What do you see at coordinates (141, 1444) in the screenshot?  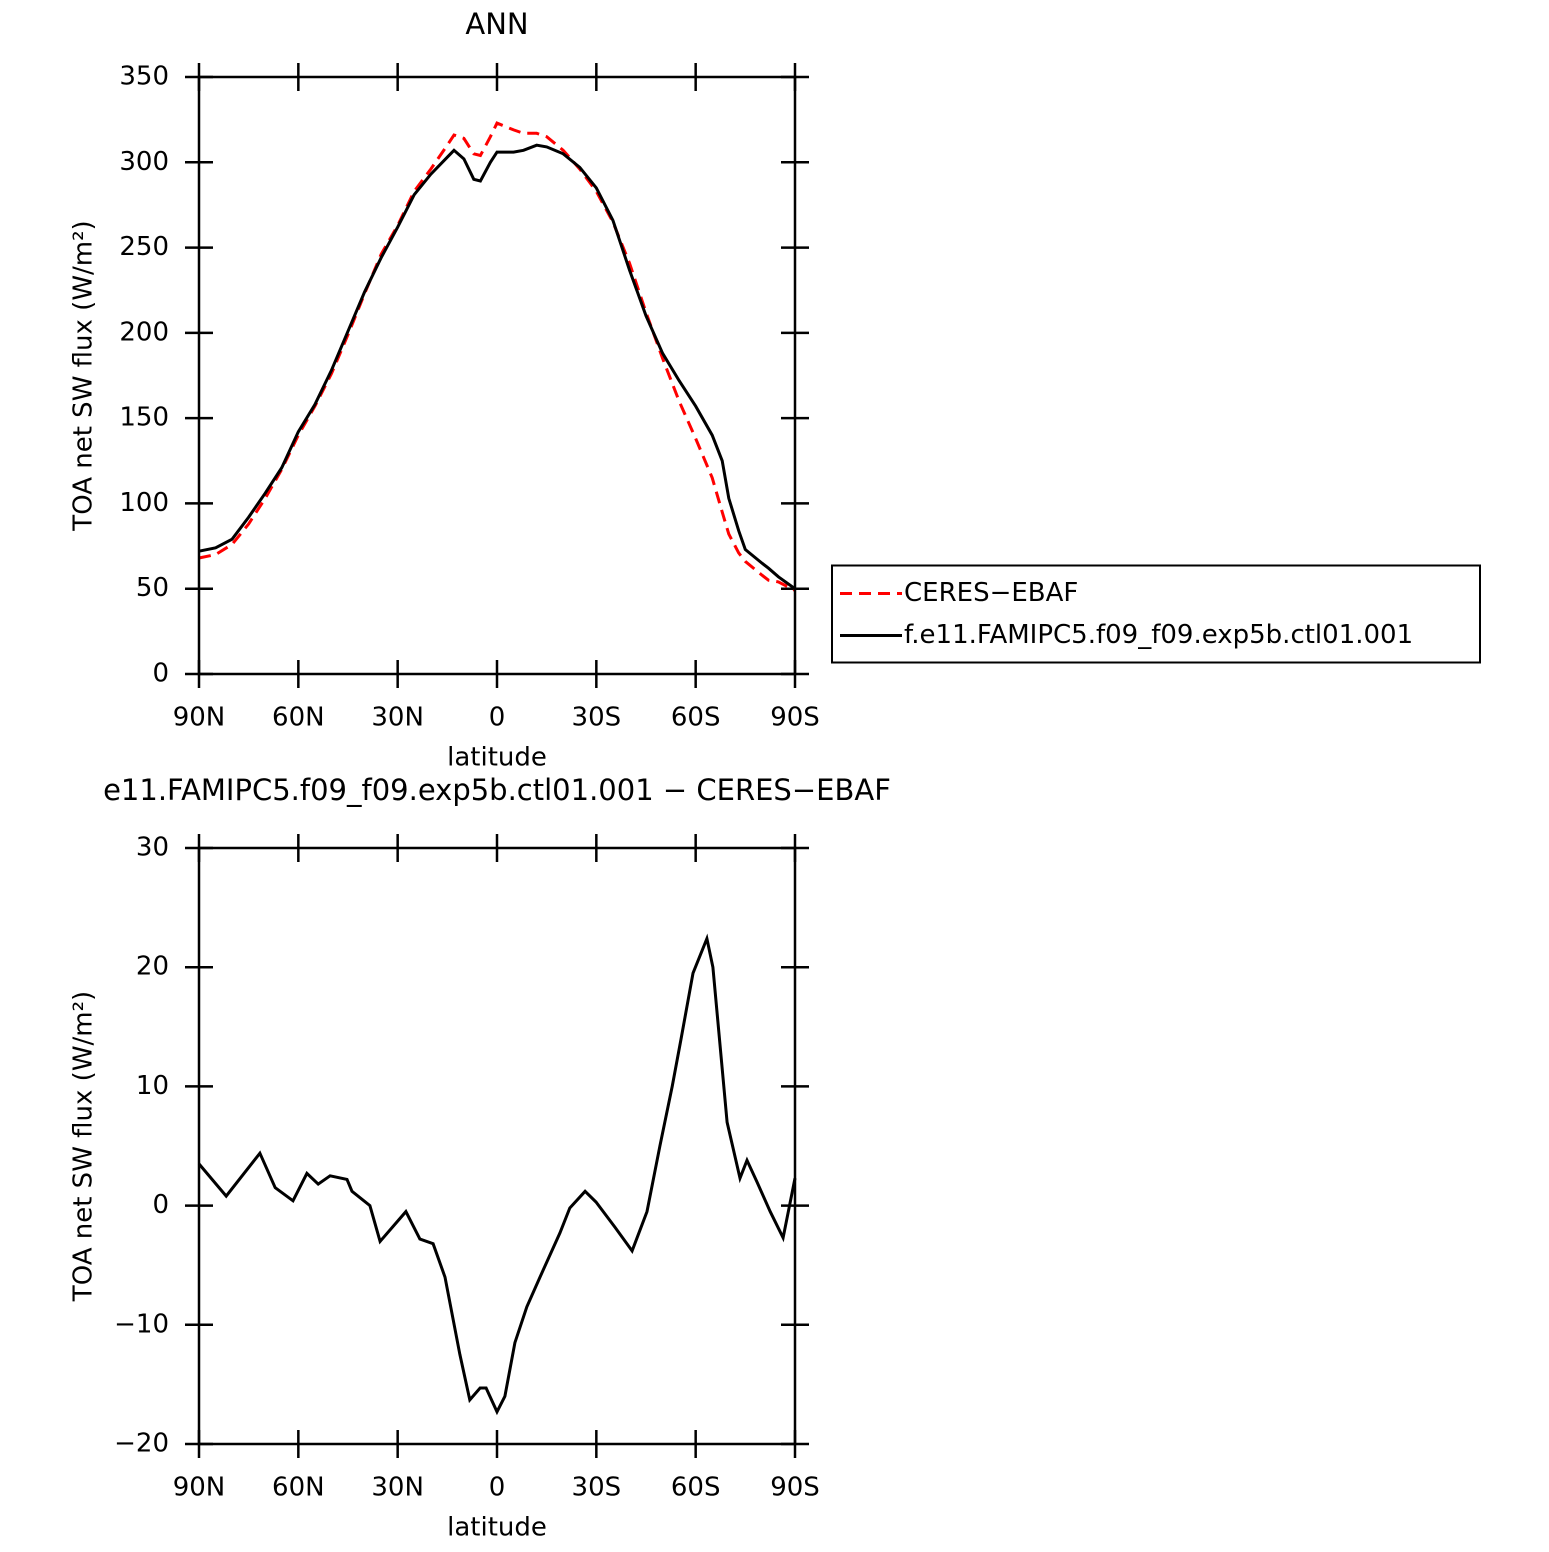 I see `y-tick-label: −20` at bounding box center [141, 1444].